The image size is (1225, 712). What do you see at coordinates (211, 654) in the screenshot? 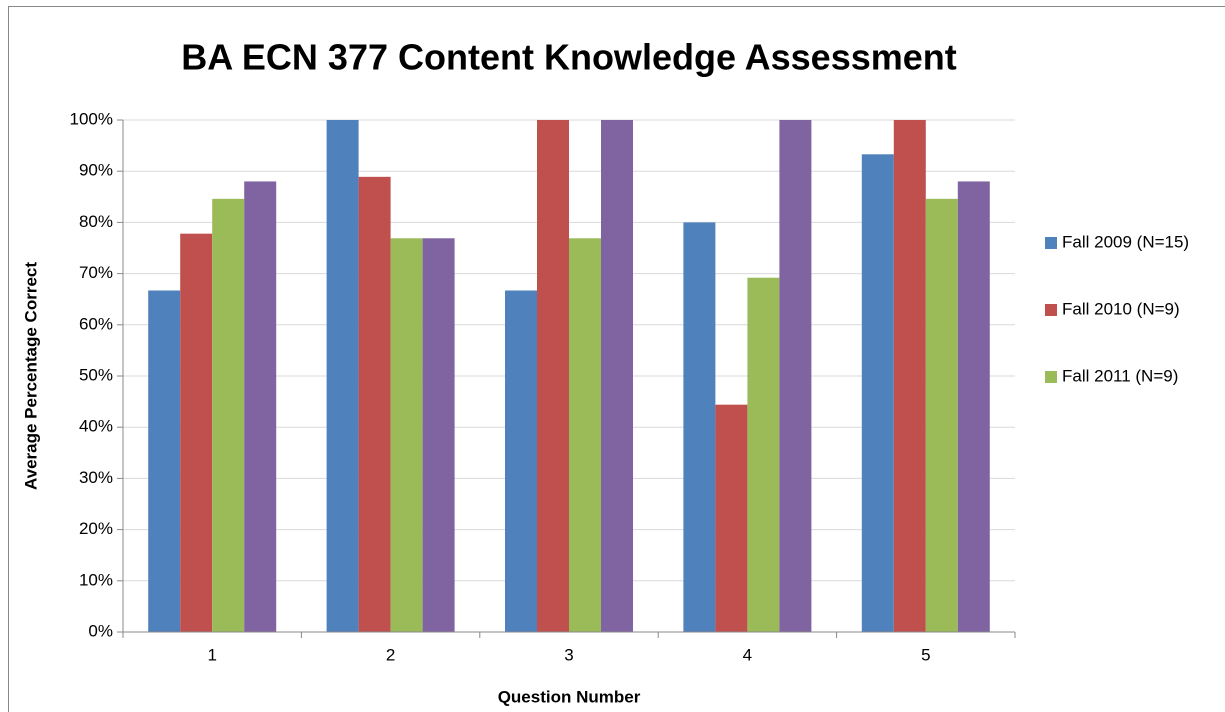
I see `x-tick-label: 1` at bounding box center [211, 654].